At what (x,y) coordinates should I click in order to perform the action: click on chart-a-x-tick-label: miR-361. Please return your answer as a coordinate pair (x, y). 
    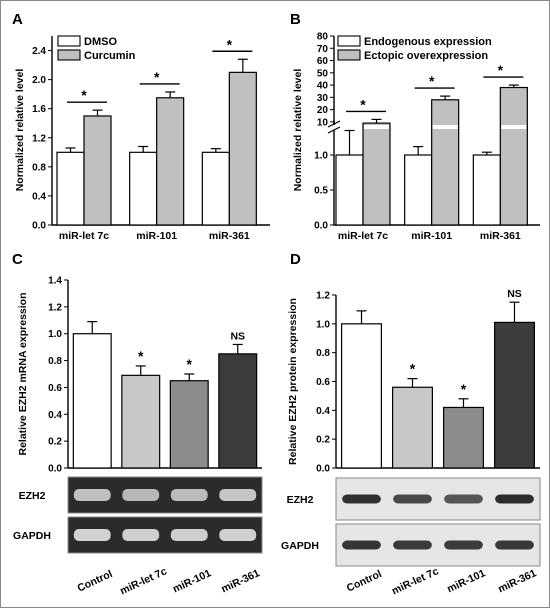
    Looking at the image, I should click on (229, 236).